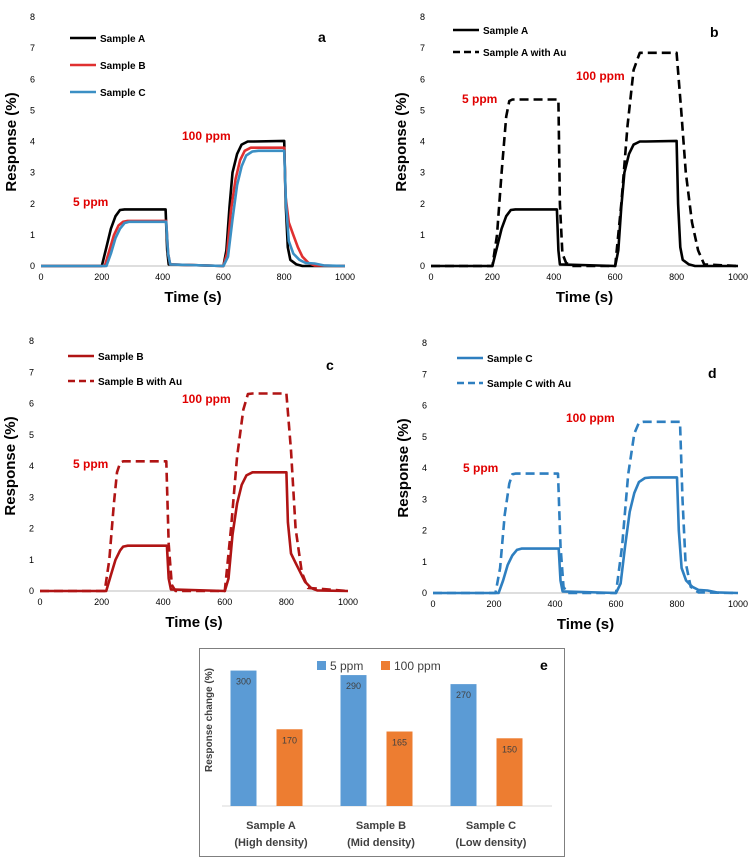 The height and width of the screenshot is (867, 749). Describe the element at coordinates (322, 37) in the screenshot. I see `panel-letter: a` at that location.